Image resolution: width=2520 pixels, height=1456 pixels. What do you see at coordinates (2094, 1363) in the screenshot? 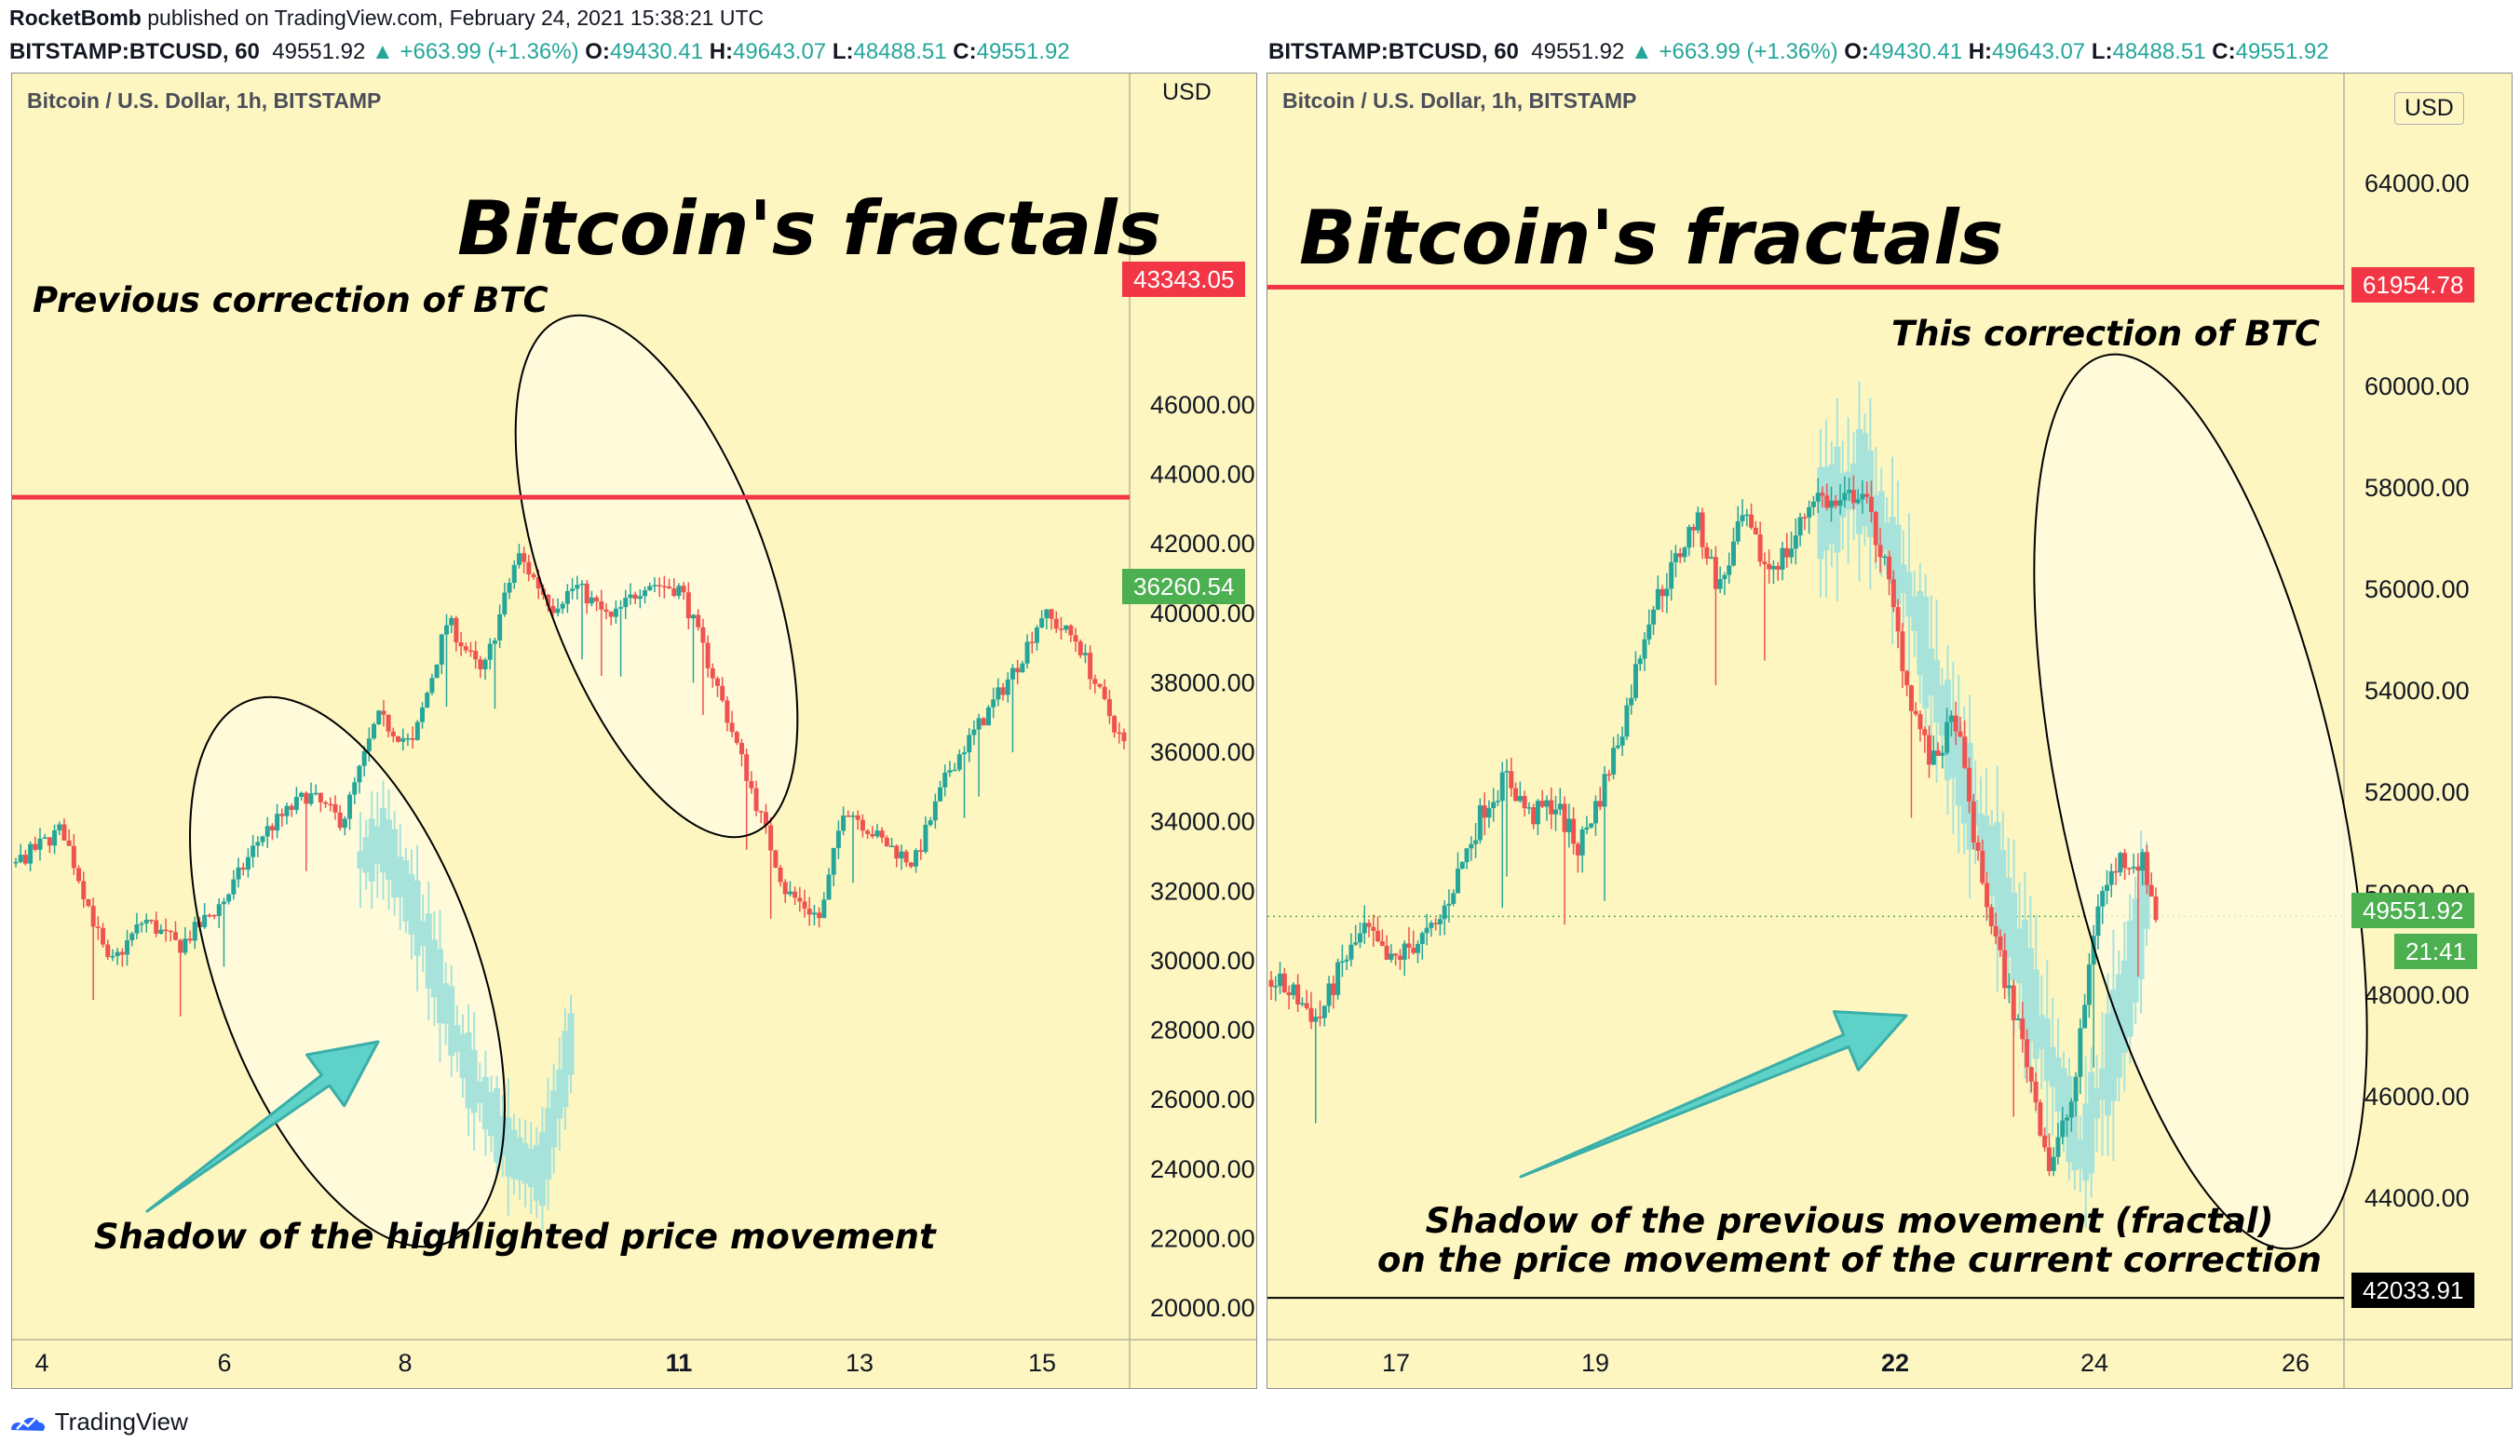
I see `x-tick-label: 24` at bounding box center [2094, 1363].